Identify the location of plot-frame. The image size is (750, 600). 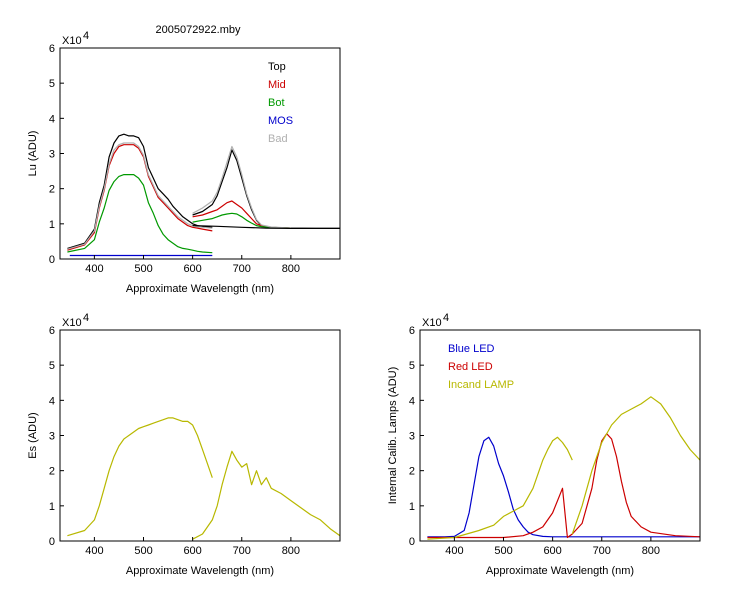
(200, 435).